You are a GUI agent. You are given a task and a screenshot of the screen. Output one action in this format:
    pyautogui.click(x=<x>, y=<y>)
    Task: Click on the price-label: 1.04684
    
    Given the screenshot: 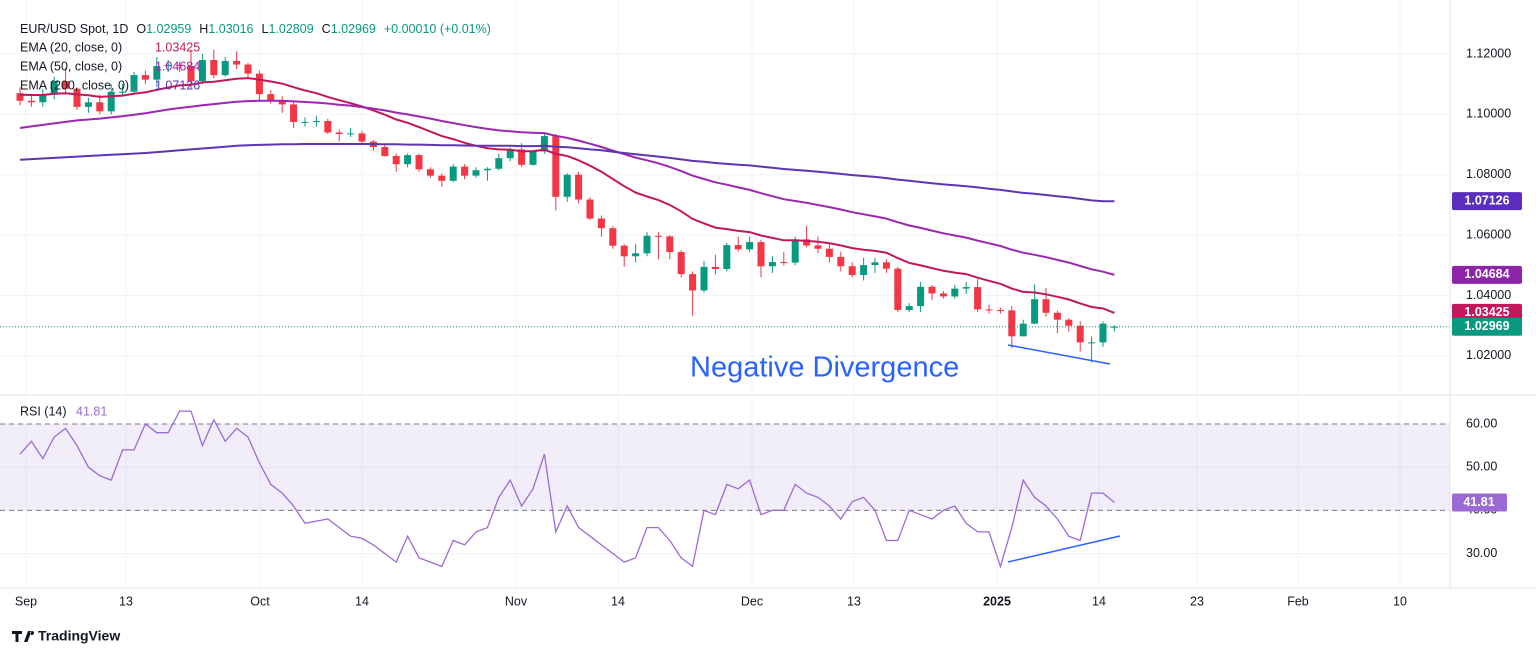 What is the action you would take?
    pyautogui.click(x=1486, y=274)
    